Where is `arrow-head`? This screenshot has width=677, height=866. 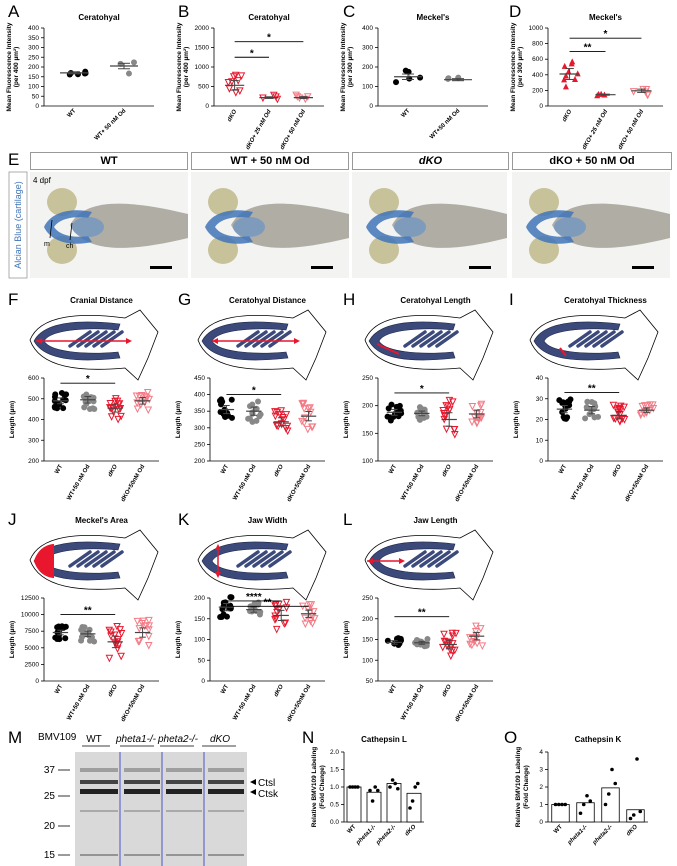
arrow-head is located at coordinates (215, 341).